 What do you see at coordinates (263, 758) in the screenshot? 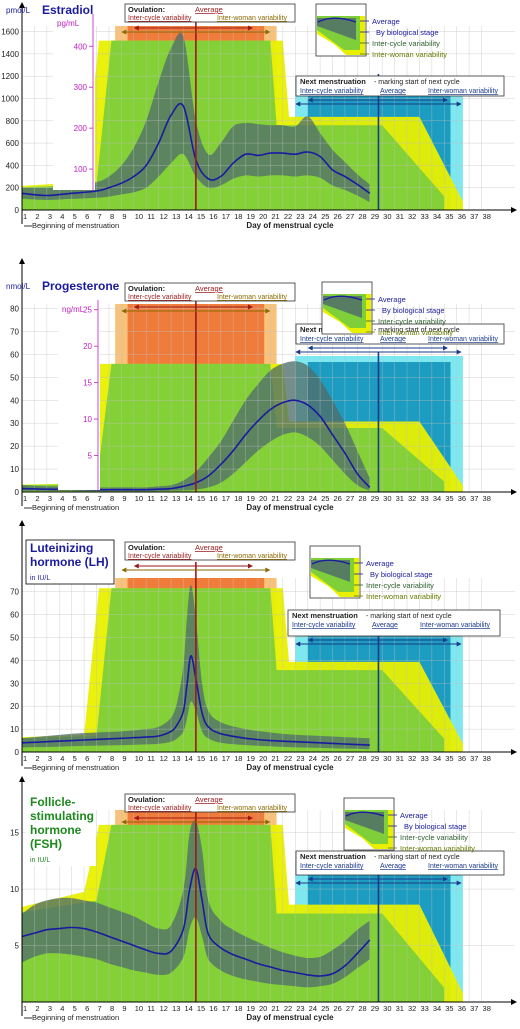
I see `x-tick-label: 20` at bounding box center [263, 758].